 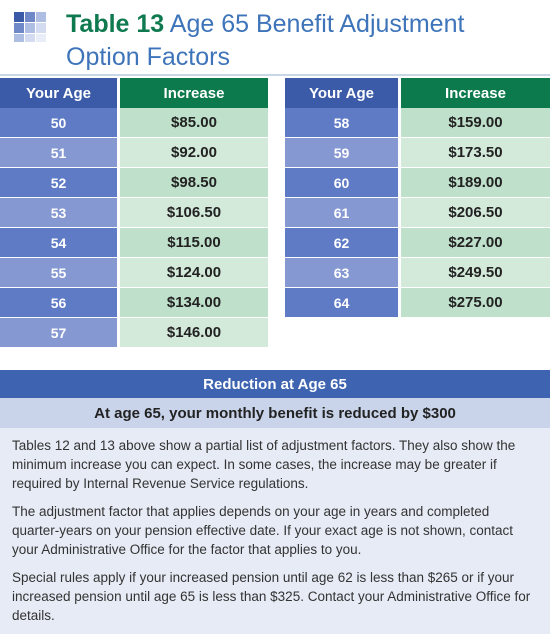 What do you see at coordinates (475, 183) in the screenshot?
I see `increase-cell: $189.00` at bounding box center [475, 183].